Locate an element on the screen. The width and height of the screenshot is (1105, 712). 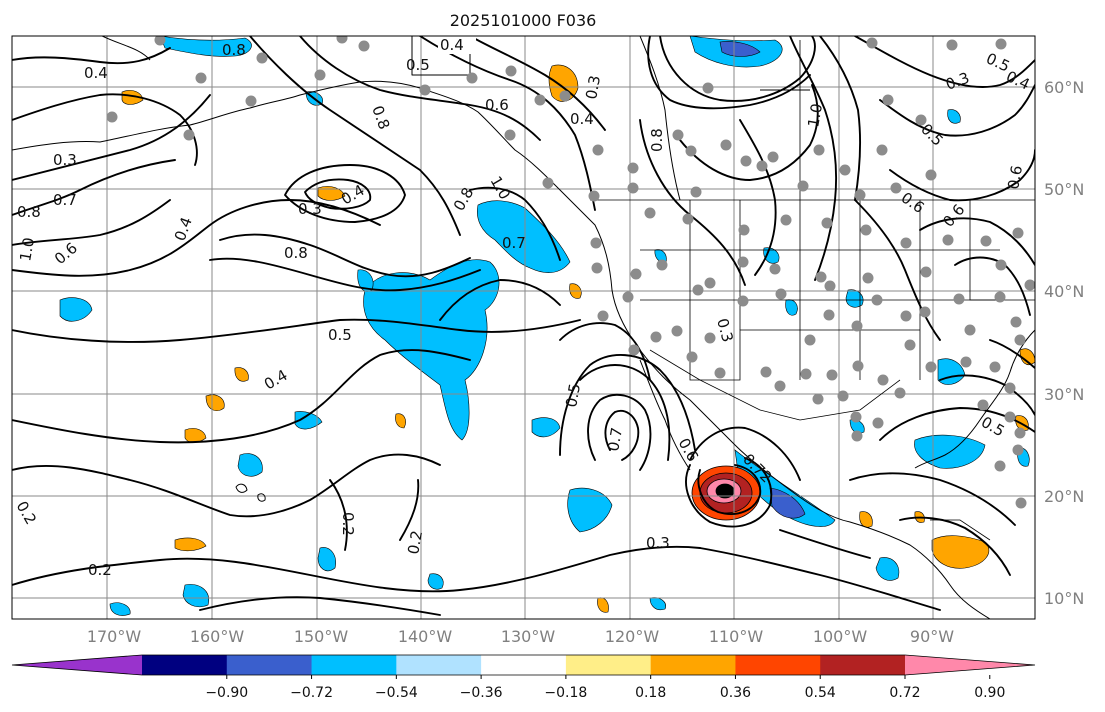
colorbar-tick-label: −0.72 is located at coordinates (311, 693).